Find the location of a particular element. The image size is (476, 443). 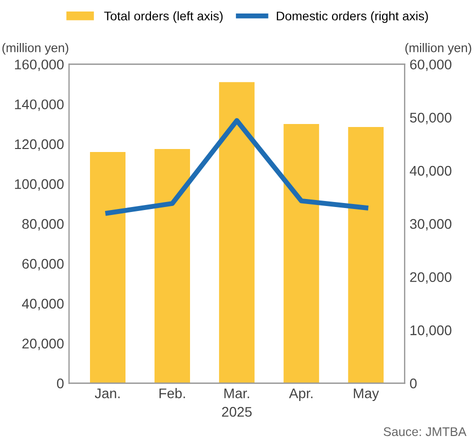

y2-tick-label: 30,000 is located at coordinates (431, 225).